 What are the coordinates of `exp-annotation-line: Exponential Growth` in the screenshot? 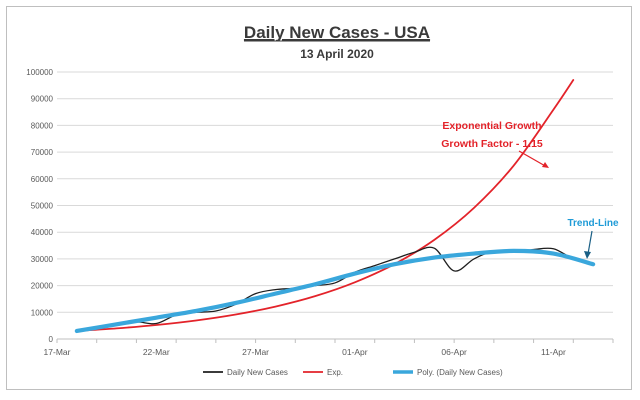 It's located at (491, 126).